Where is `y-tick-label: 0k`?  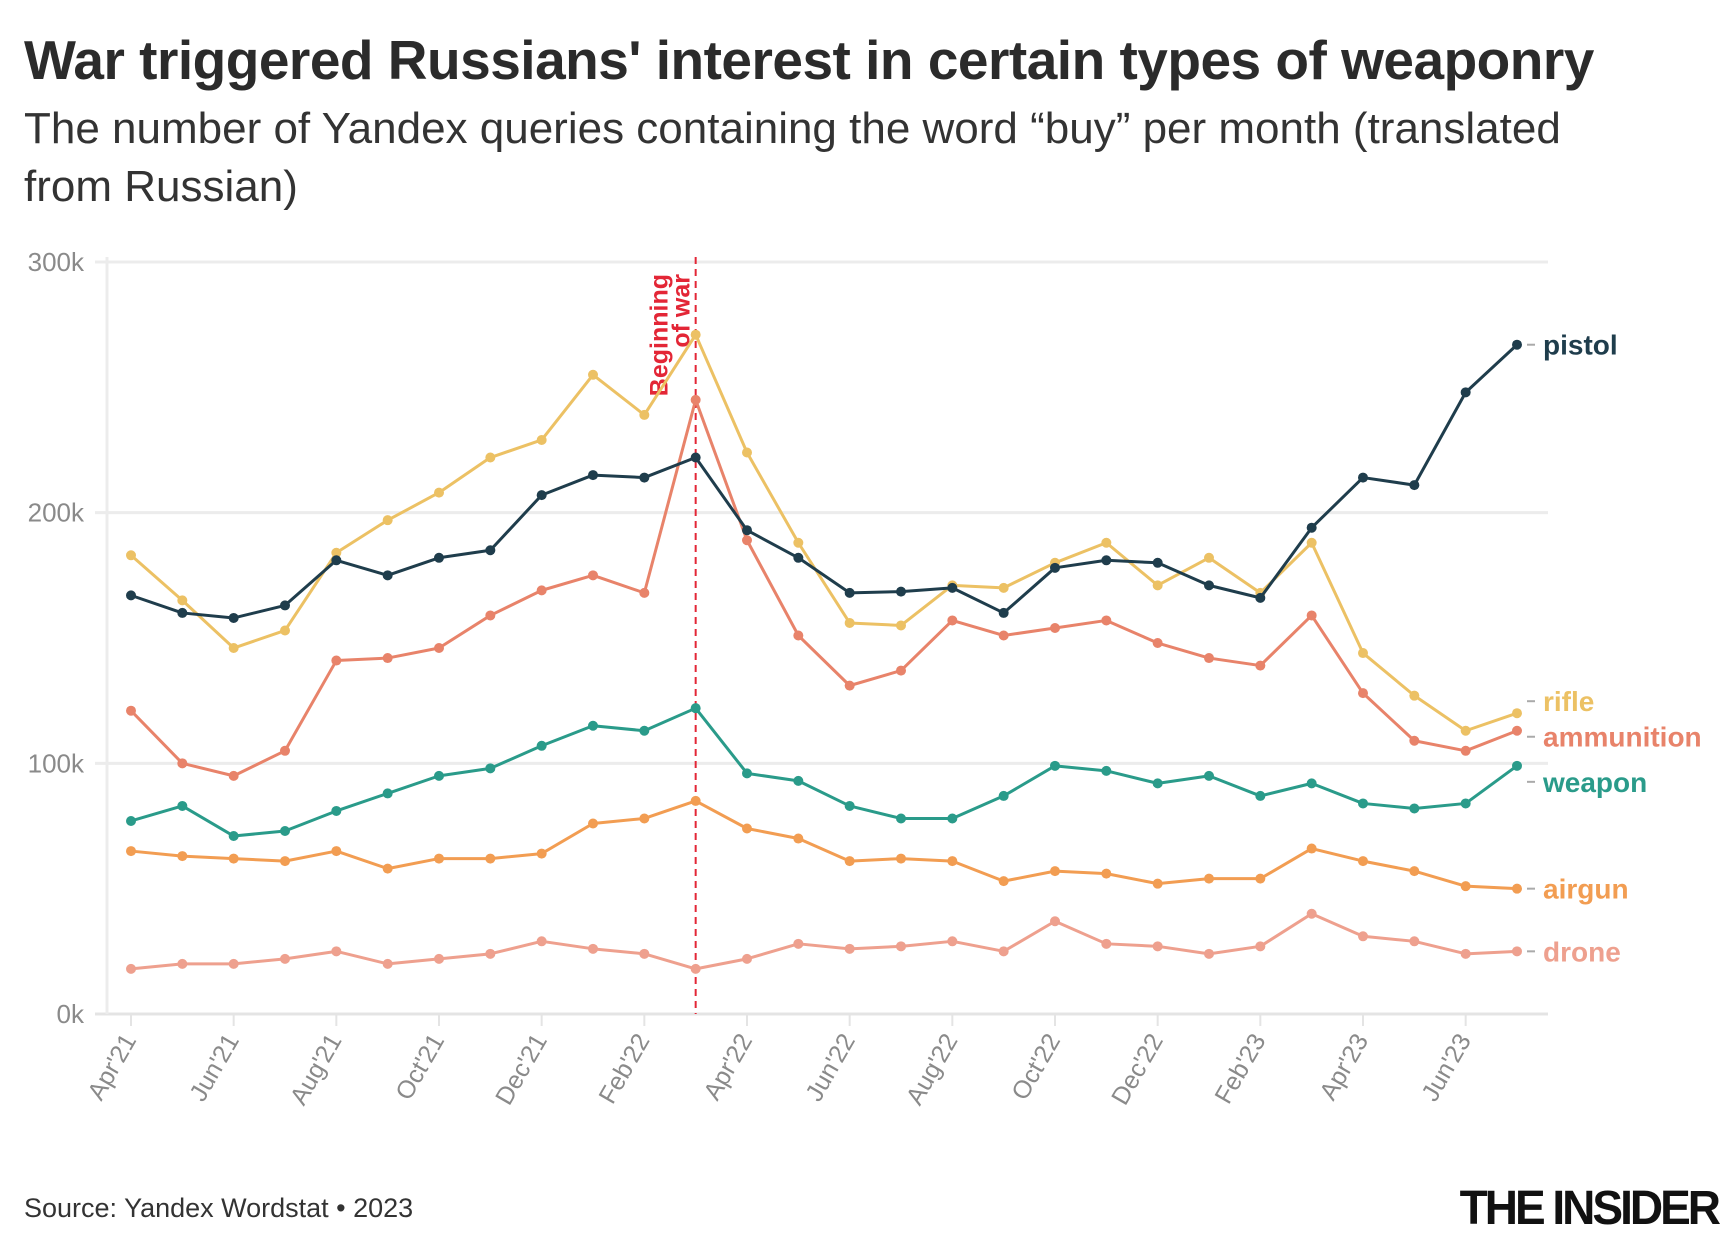 y-tick-label: 0k is located at coordinates (71, 1014).